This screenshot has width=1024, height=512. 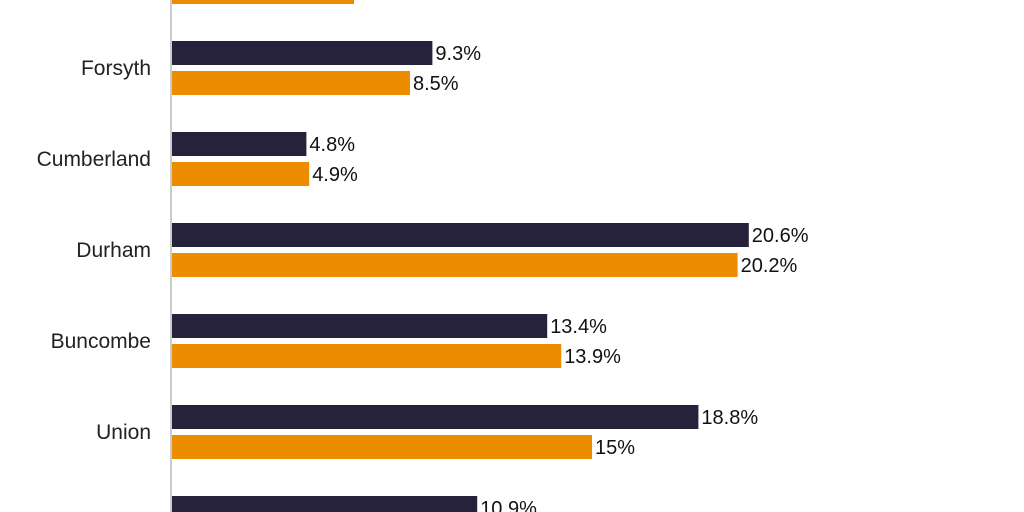 I want to click on category-label-union: Union, so click(x=123, y=432).